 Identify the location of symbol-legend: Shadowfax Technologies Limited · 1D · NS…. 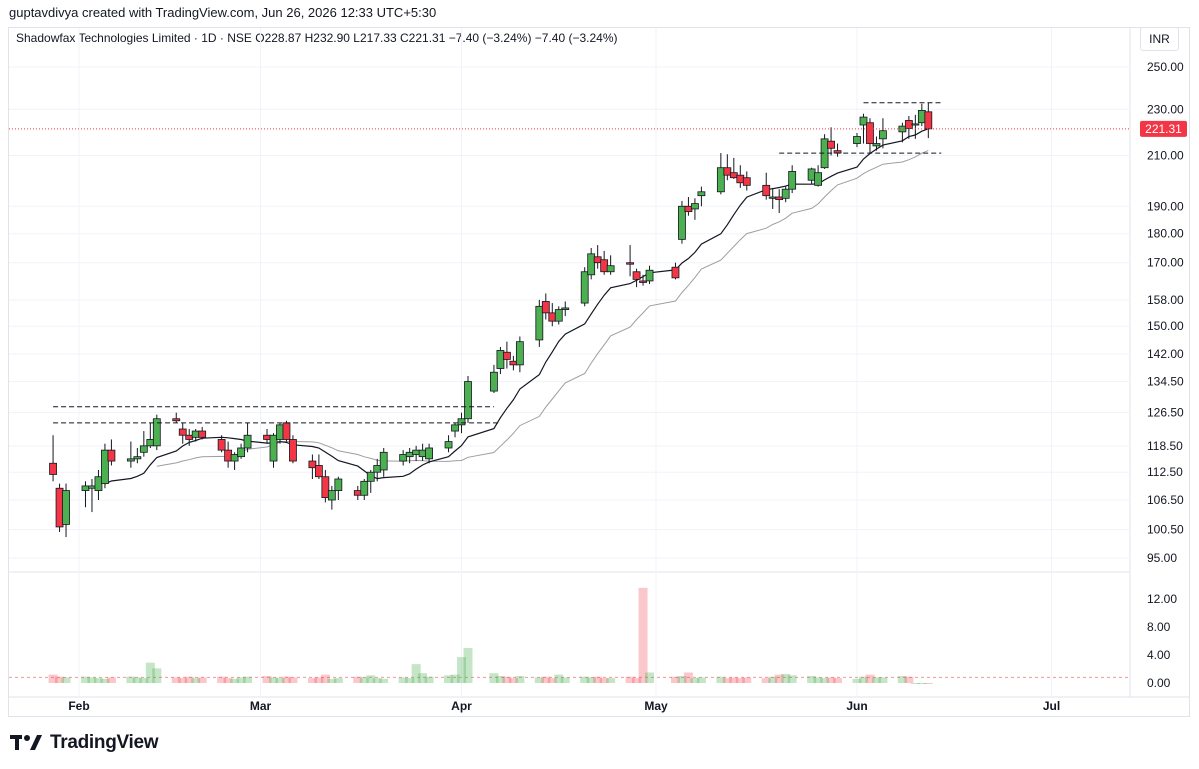
(317, 38).